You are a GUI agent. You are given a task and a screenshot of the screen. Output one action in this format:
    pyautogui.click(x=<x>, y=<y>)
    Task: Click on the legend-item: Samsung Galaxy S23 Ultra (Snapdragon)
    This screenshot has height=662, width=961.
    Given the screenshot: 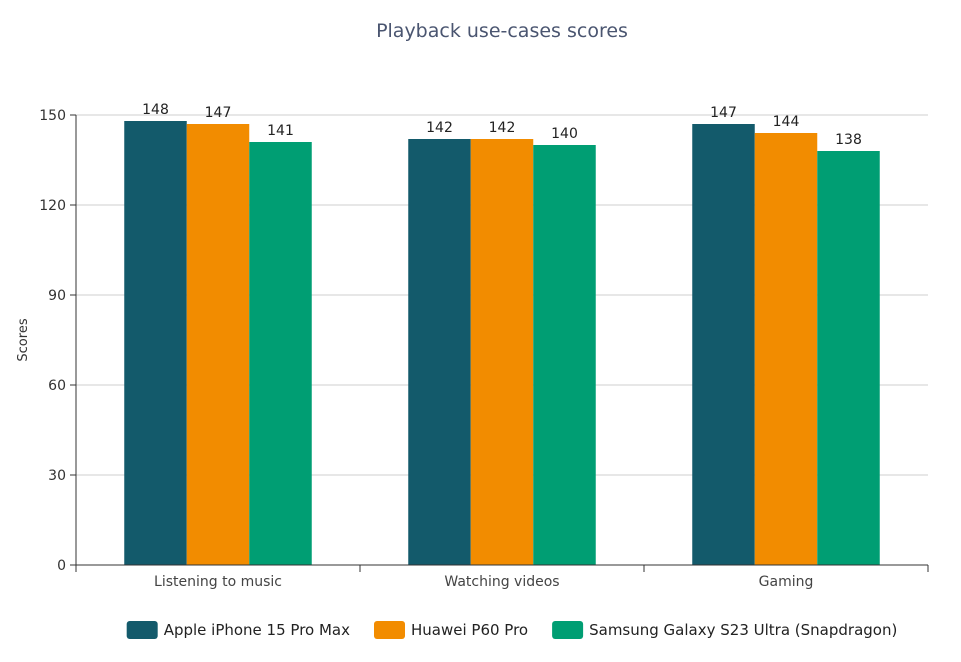 What is the action you would take?
    pyautogui.click(x=724, y=630)
    